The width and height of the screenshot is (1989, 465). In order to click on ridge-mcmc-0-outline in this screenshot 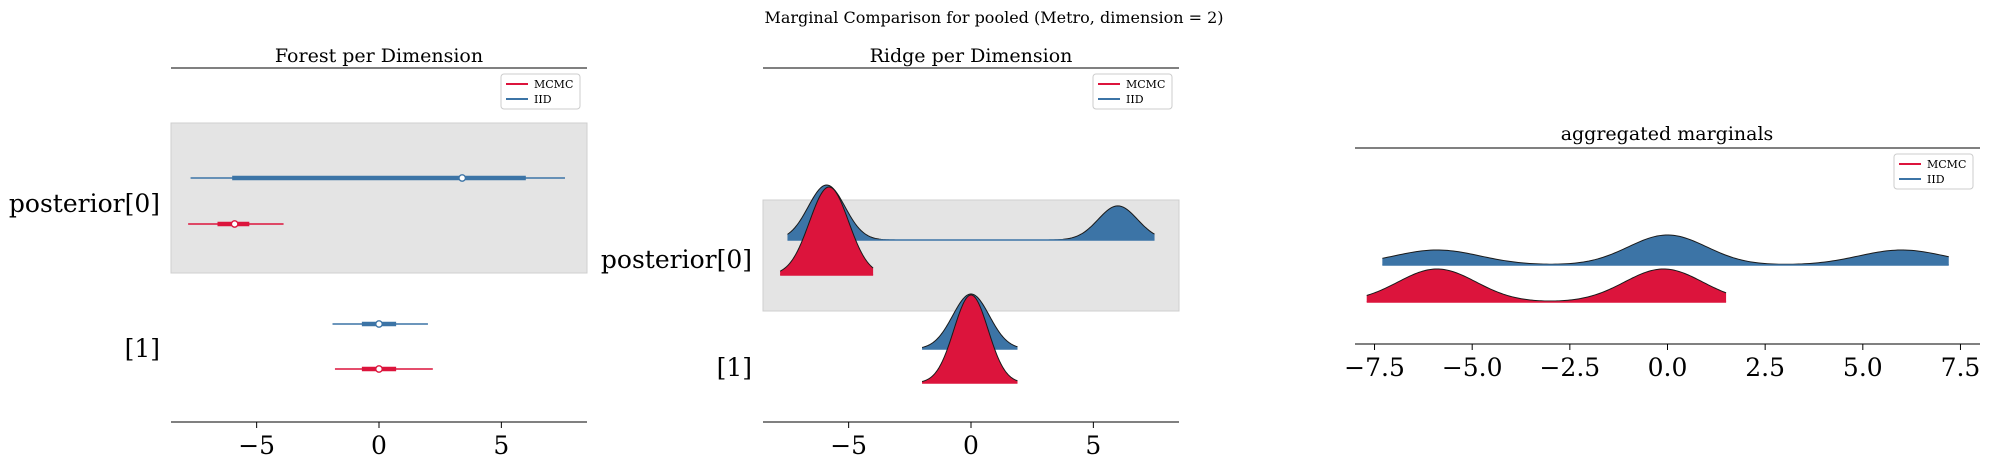, I will do `click(826, 229)`.